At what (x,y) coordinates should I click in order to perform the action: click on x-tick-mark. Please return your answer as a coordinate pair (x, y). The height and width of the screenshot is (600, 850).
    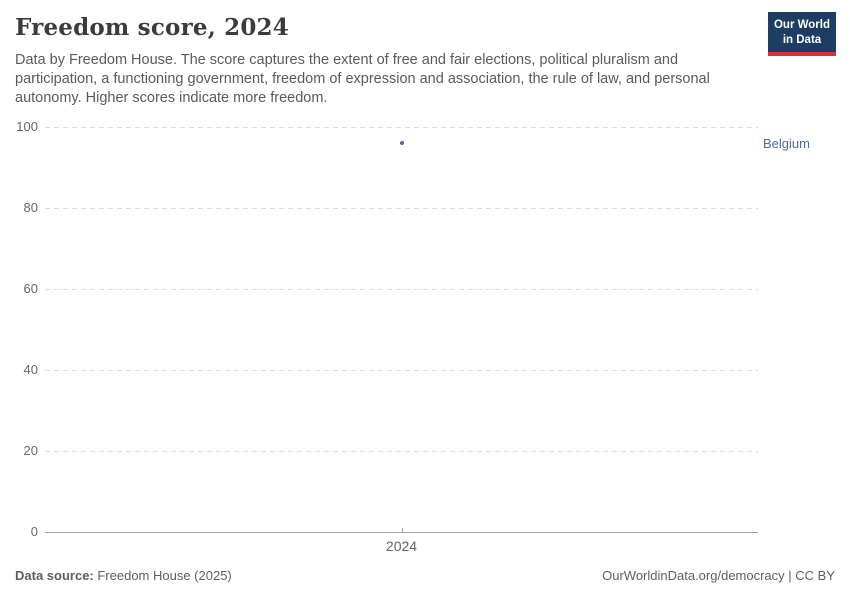
    Looking at the image, I should click on (402, 530).